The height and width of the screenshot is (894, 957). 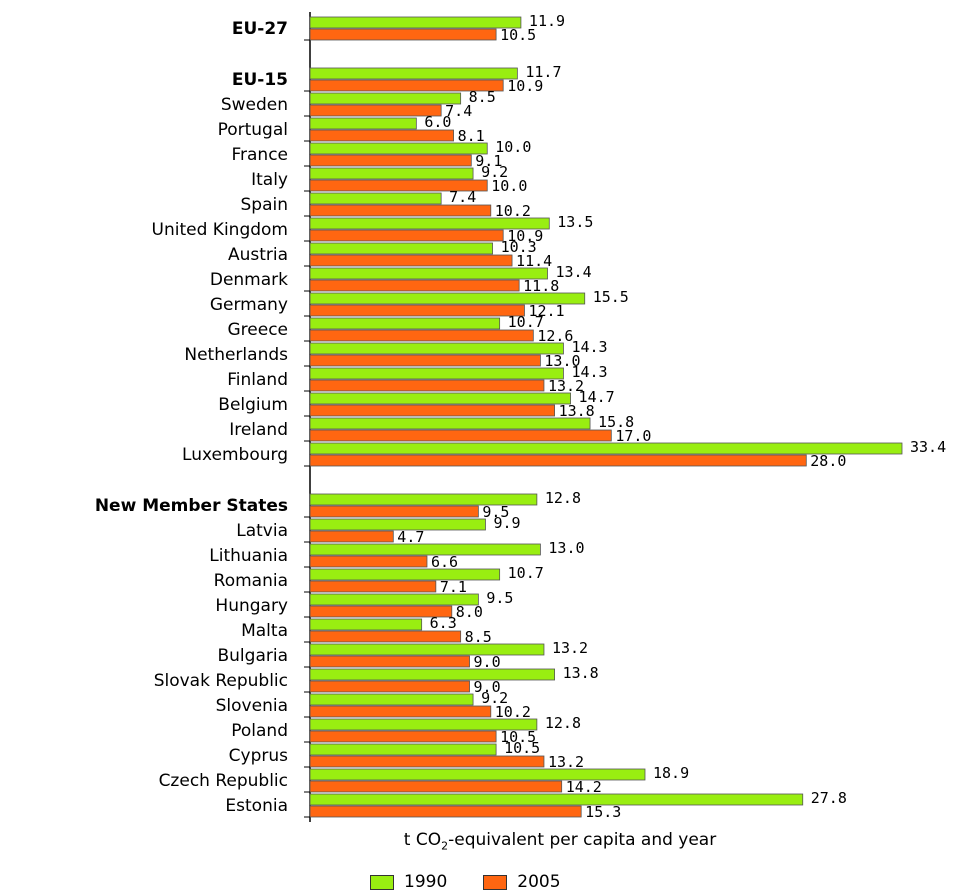 What do you see at coordinates (417, 310) in the screenshot?
I see `bar-2005-germany` at bounding box center [417, 310].